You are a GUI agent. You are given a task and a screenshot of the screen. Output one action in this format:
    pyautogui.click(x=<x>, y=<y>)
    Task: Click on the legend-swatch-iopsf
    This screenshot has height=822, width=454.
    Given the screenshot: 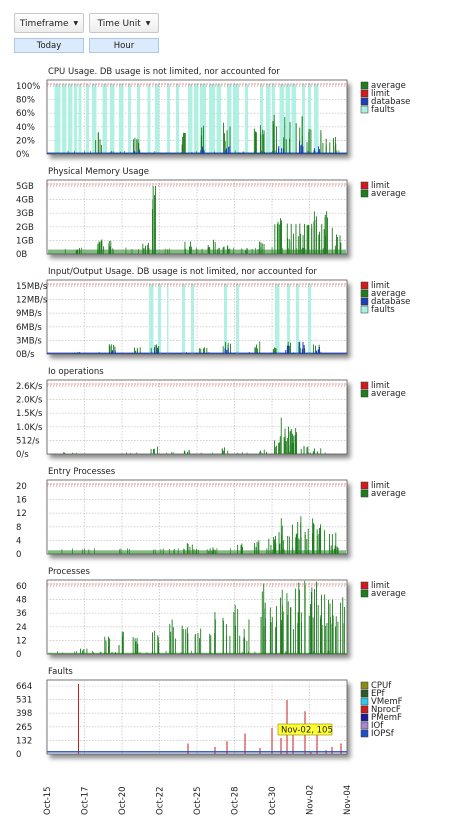 What is the action you would take?
    pyautogui.click(x=364, y=733)
    